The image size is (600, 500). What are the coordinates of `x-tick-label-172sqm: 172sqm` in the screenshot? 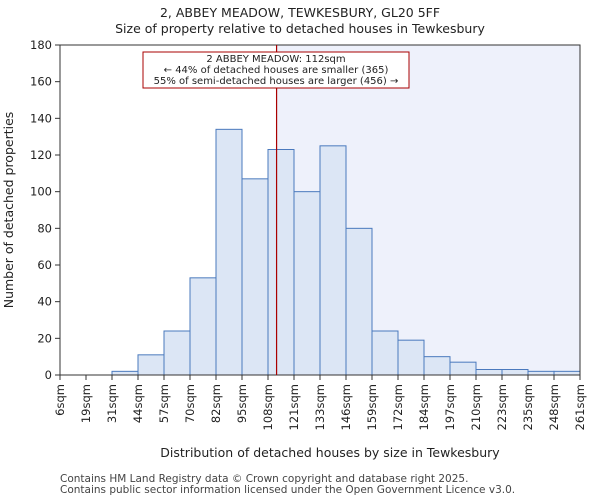 It's located at (398, 407).